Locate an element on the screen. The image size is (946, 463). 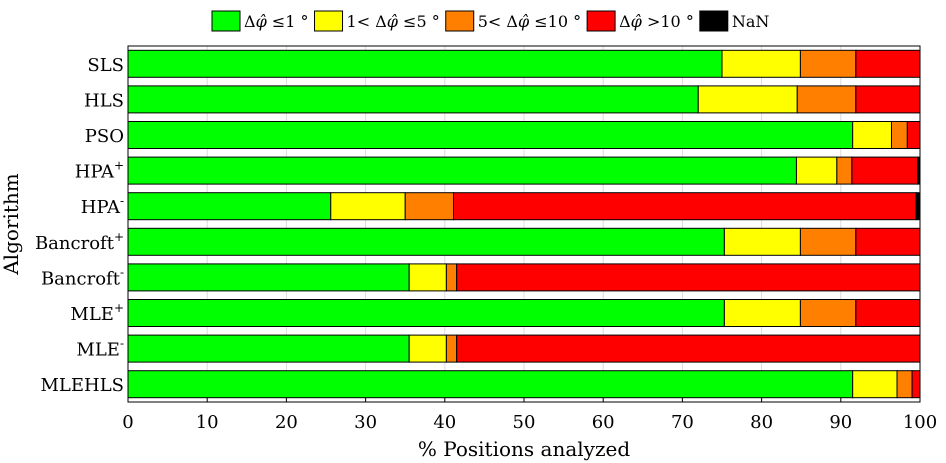
x-tick-label: 40 is located at coordinates (444, 422).